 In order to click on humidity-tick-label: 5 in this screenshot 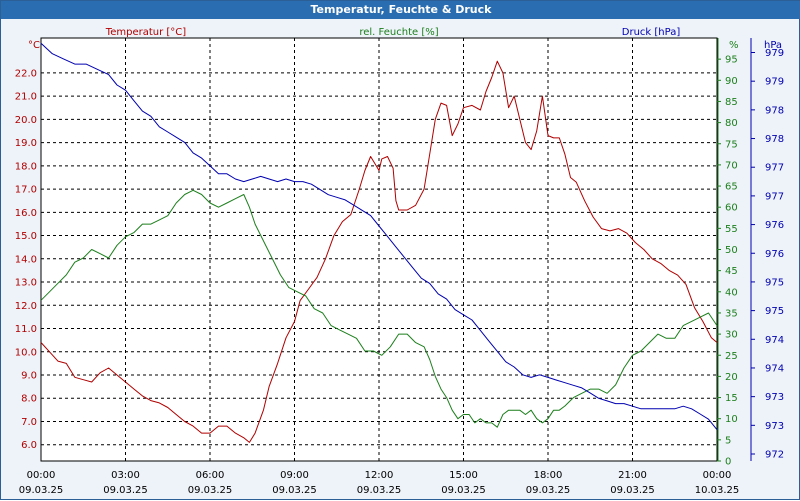, I will do `click(728, 440)`.